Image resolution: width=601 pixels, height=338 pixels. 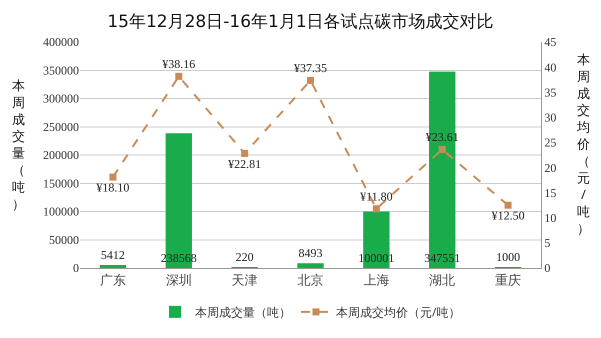 What do you see at coordinates (376, 279) in the screenshot?
I see `x-tick-label: 上海` at bounding box center [376, 279].